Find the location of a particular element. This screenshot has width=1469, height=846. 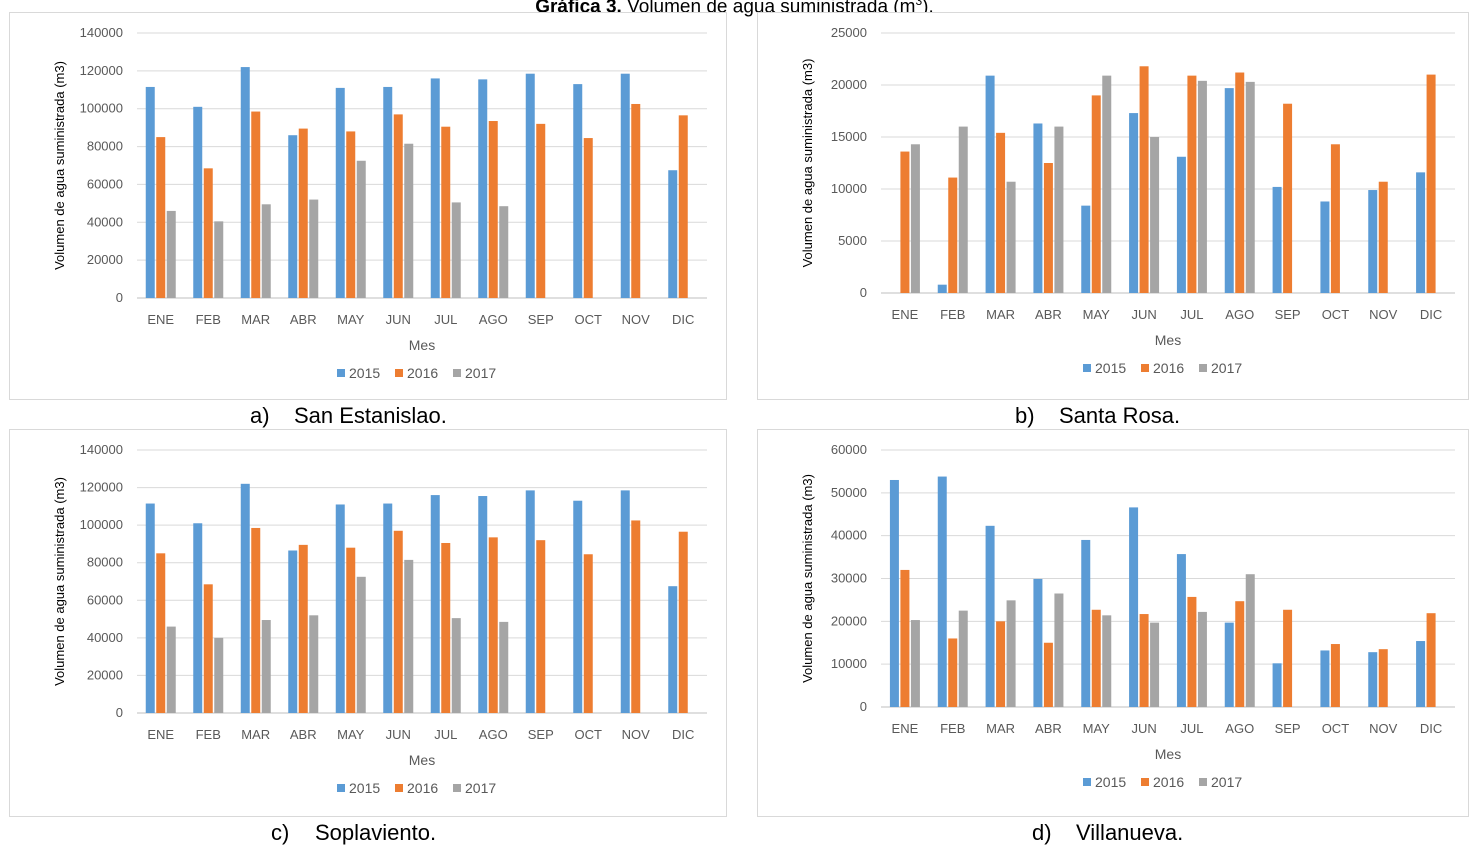

x-tick-label: AGO is located at coordinates (493, 319).